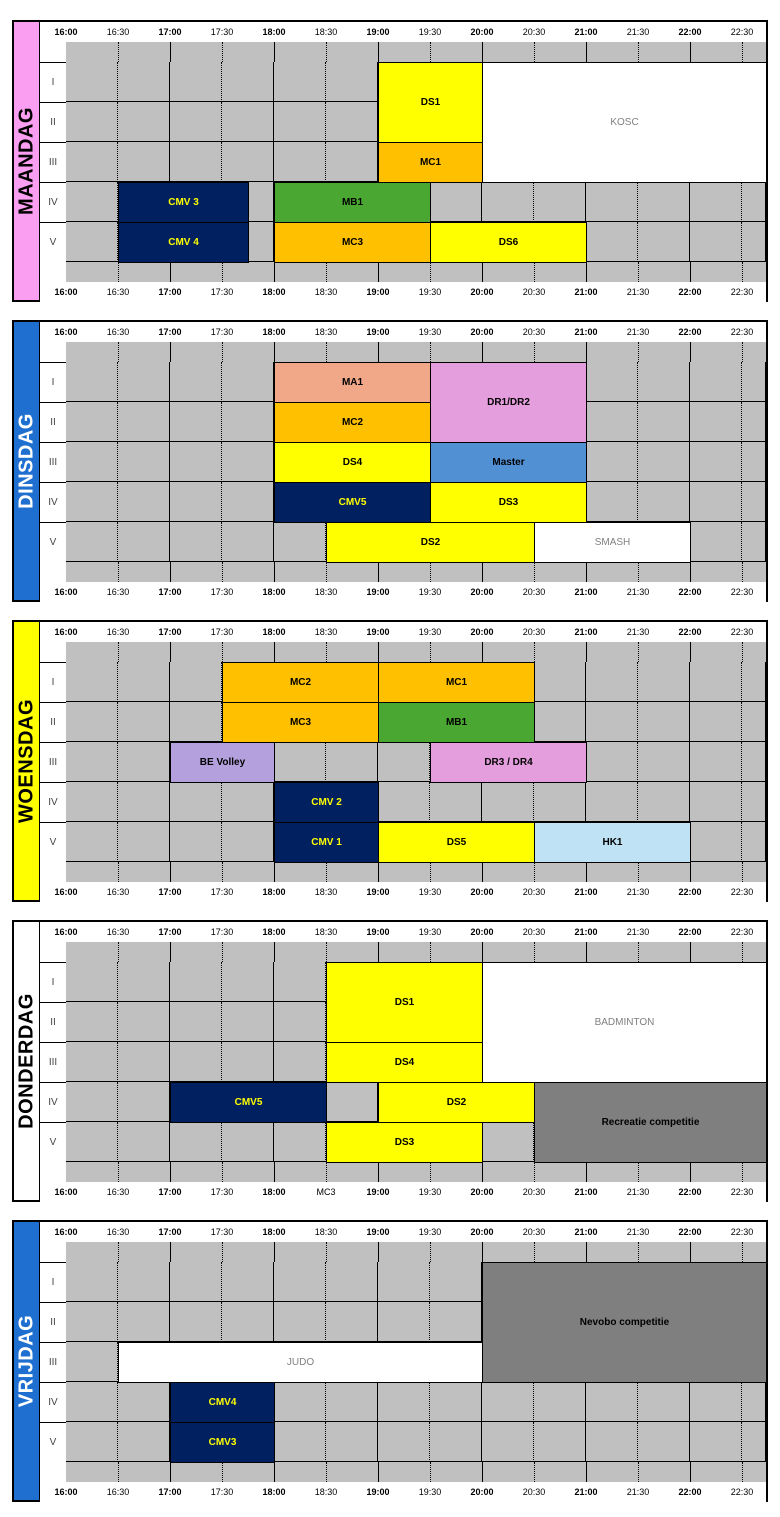  Describe the element at coordinates (222, 1442) in the screenshot. I see `booking-cmv3: CMV3` at that location.